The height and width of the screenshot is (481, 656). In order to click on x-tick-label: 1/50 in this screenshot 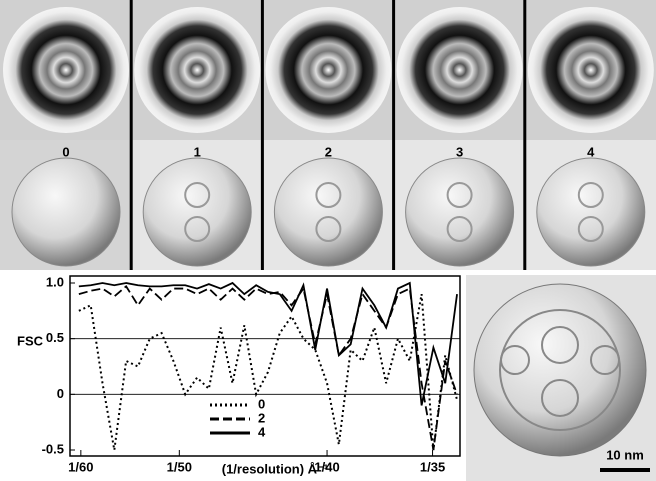, I will do `click(179, 466)`.